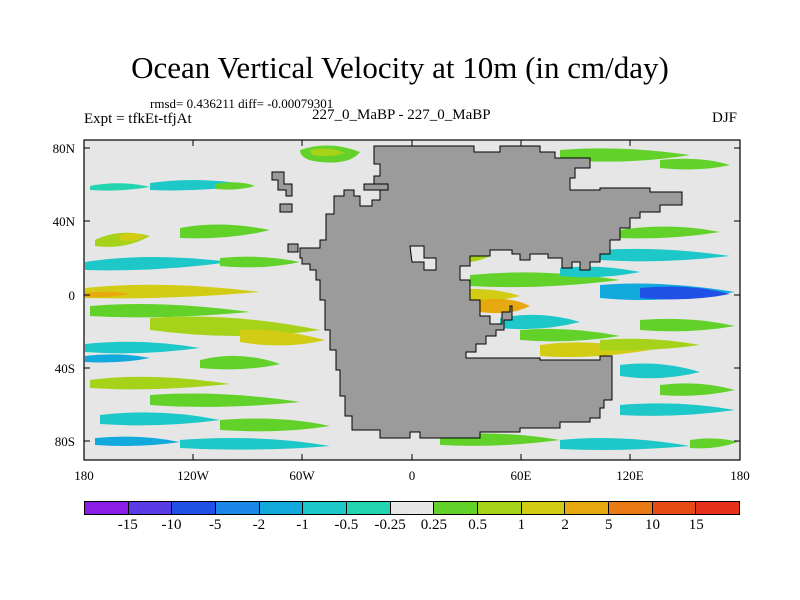 The width and height of the screenshot is (800, 600). Describe the element at coordinates (477, 525) in the screenshot. I see `colorbar-label: 0.5` at that location.